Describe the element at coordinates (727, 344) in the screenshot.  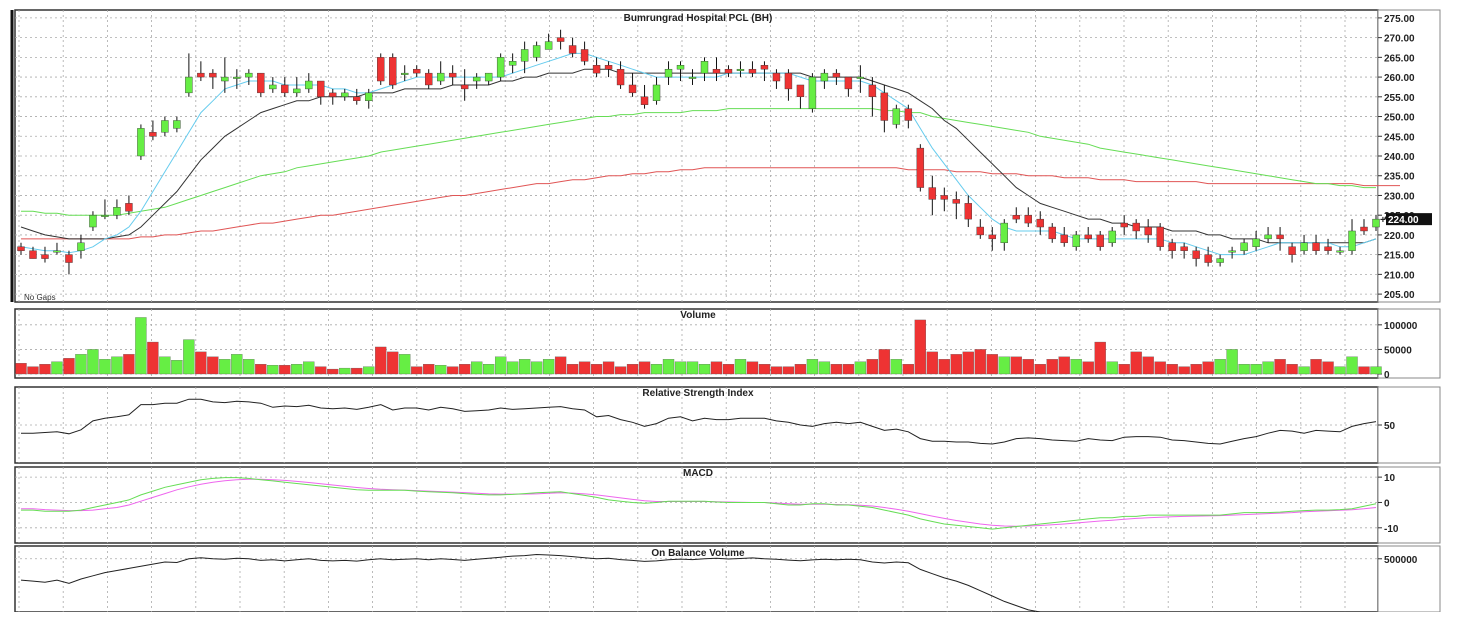
I see `panel-1: 100000 50000 0 Volume` at that location.